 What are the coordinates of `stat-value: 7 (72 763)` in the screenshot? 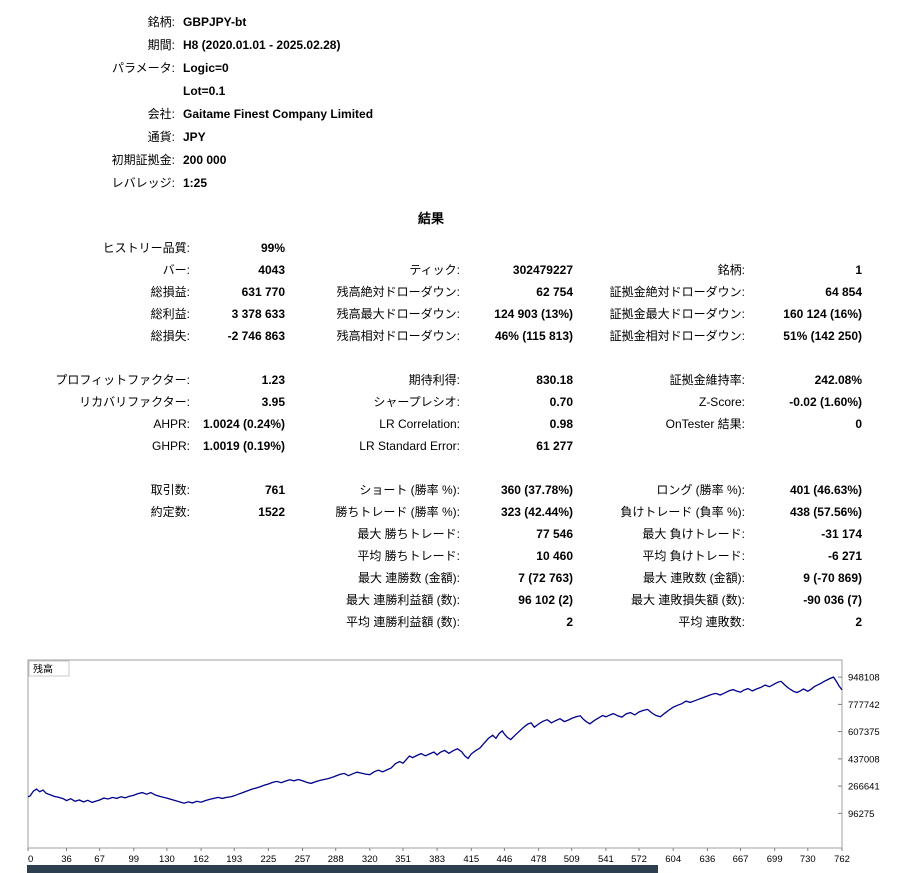 It's located at (545, 578).